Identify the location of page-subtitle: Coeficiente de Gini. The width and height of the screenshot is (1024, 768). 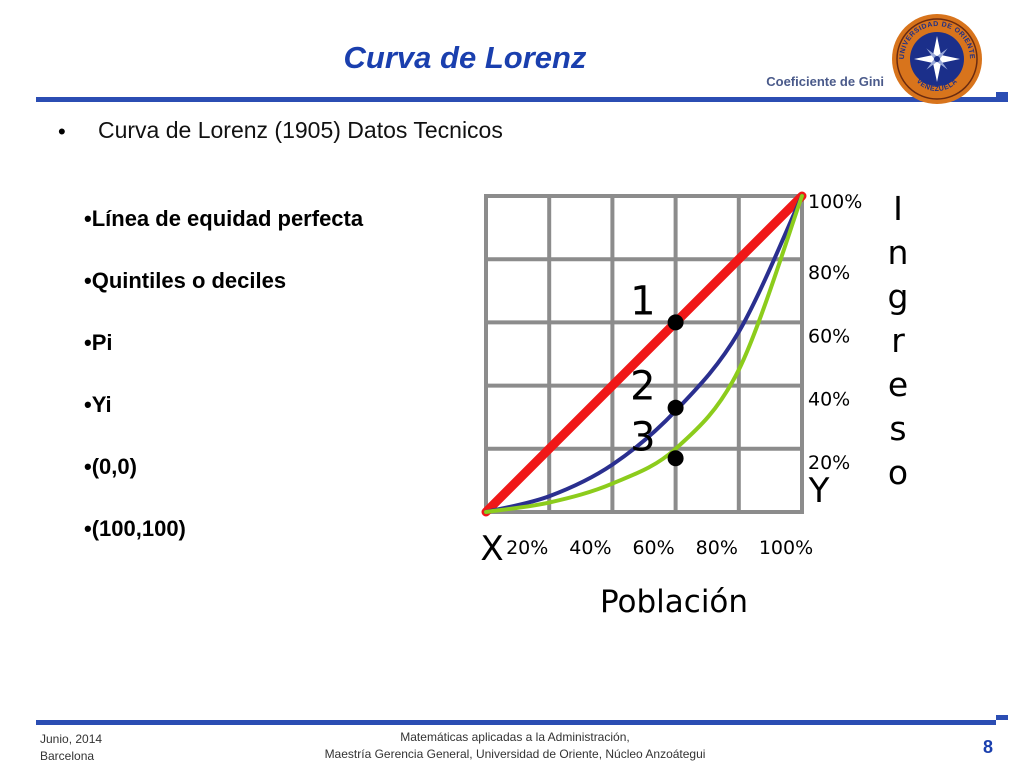
(825, 81).